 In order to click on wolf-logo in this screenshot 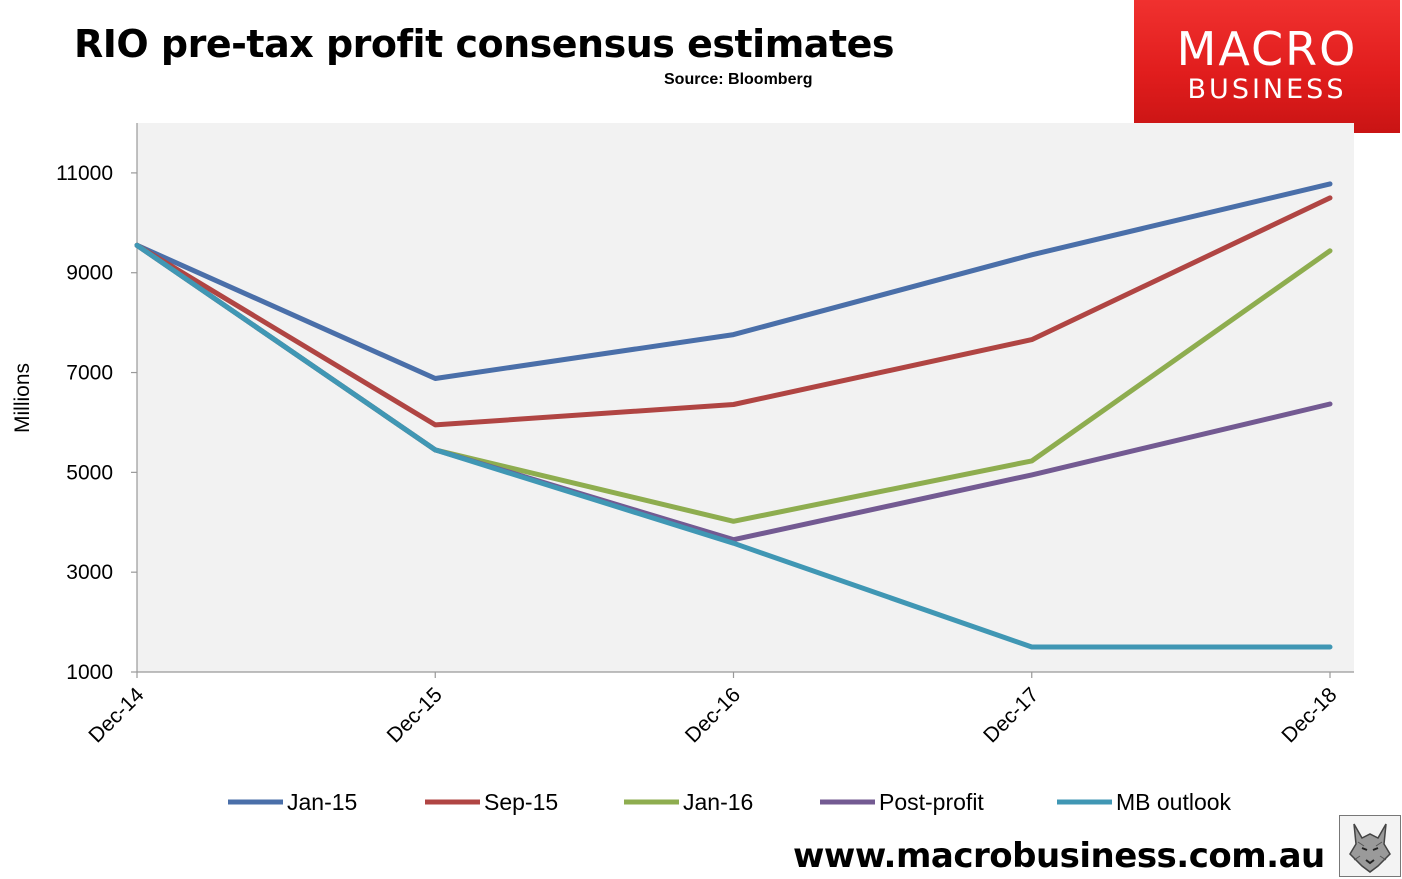, I will do `click(1370, 846)`.